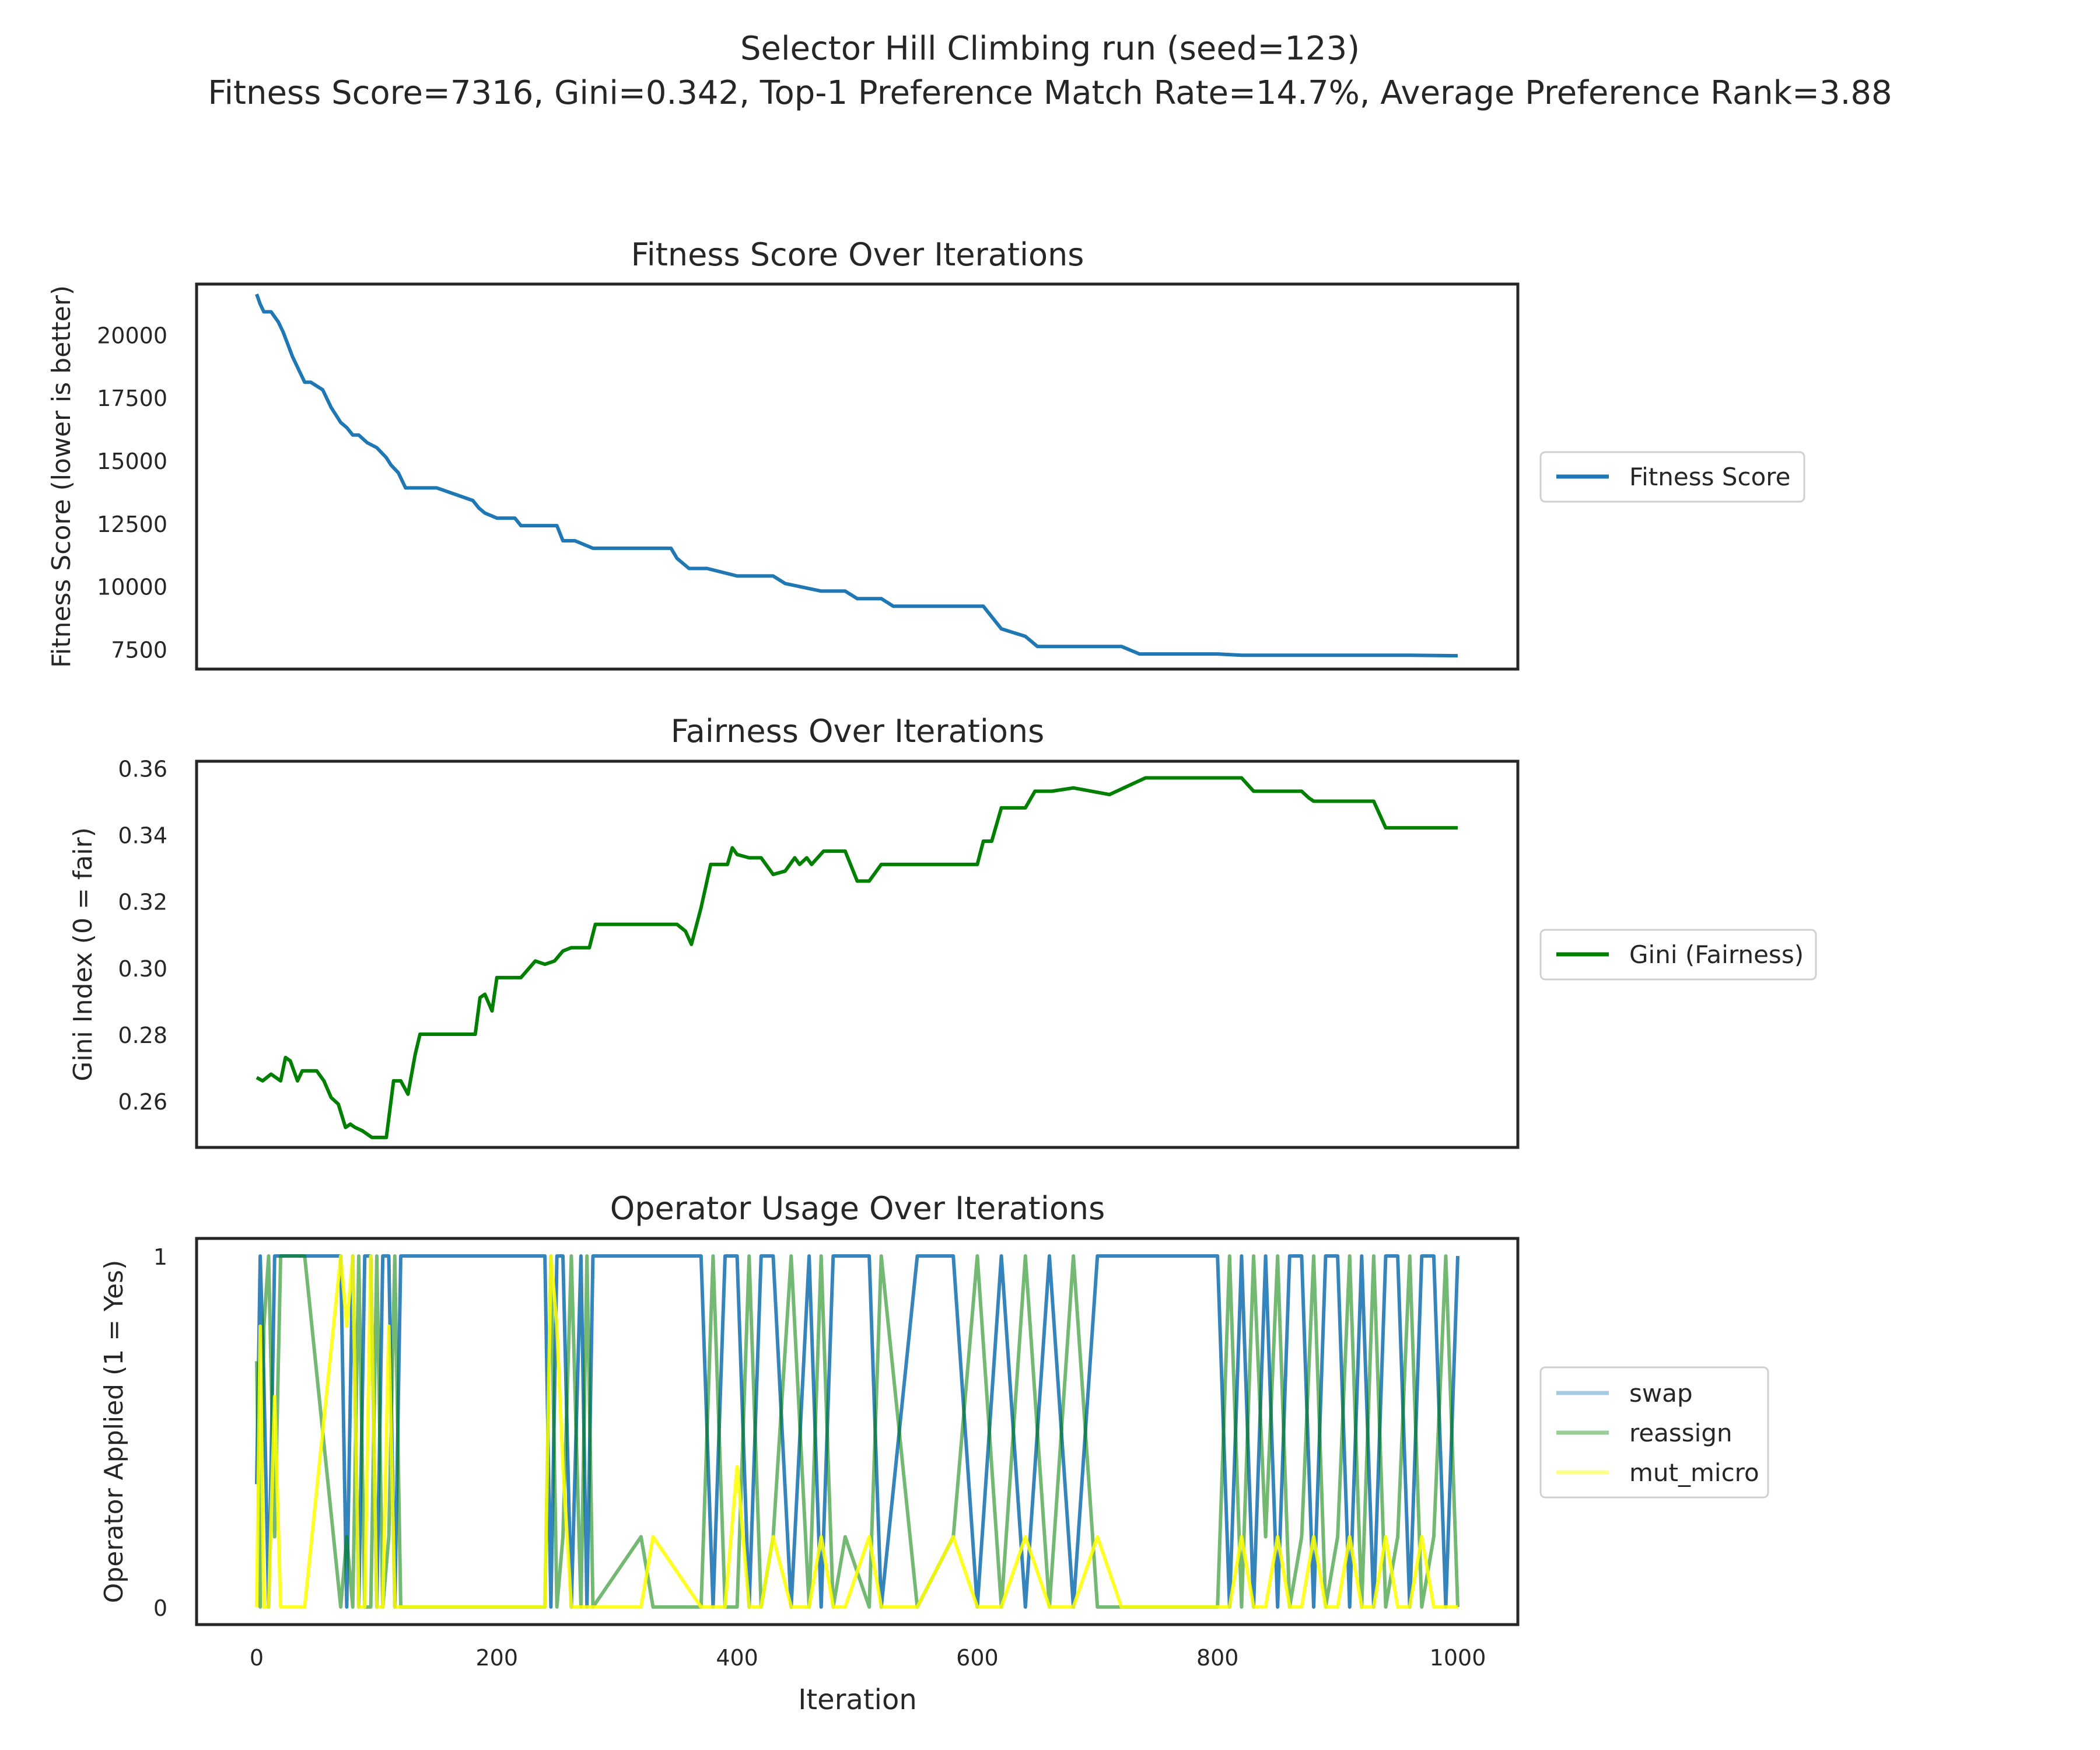 The width and height of the screenshot is (2100, 1750). Describe the element at coordinates (132, 493) in the screenshot. I see `fitness-y-ticks: 7500 10000 12500 15000 17500 20000` at that location.